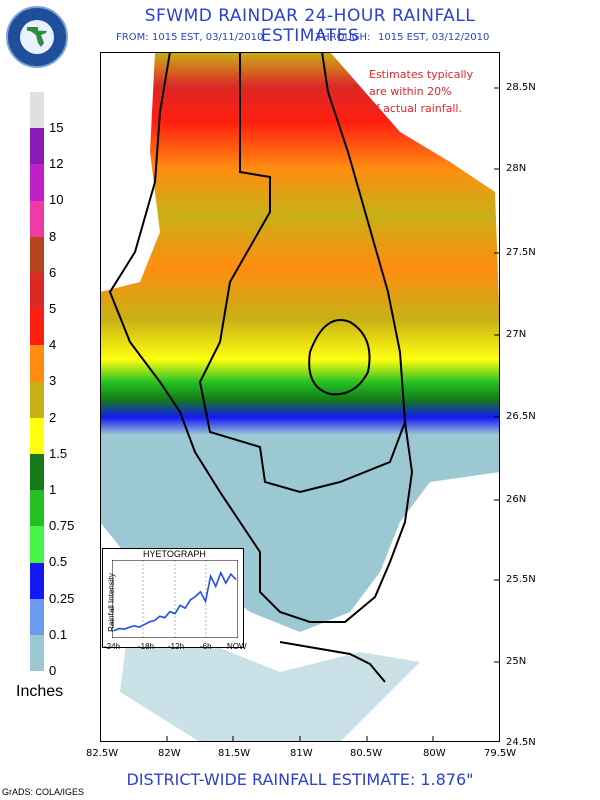 This screenshot has height=800, width=600. I want to click on legend-label: 15, so click(56, 127).